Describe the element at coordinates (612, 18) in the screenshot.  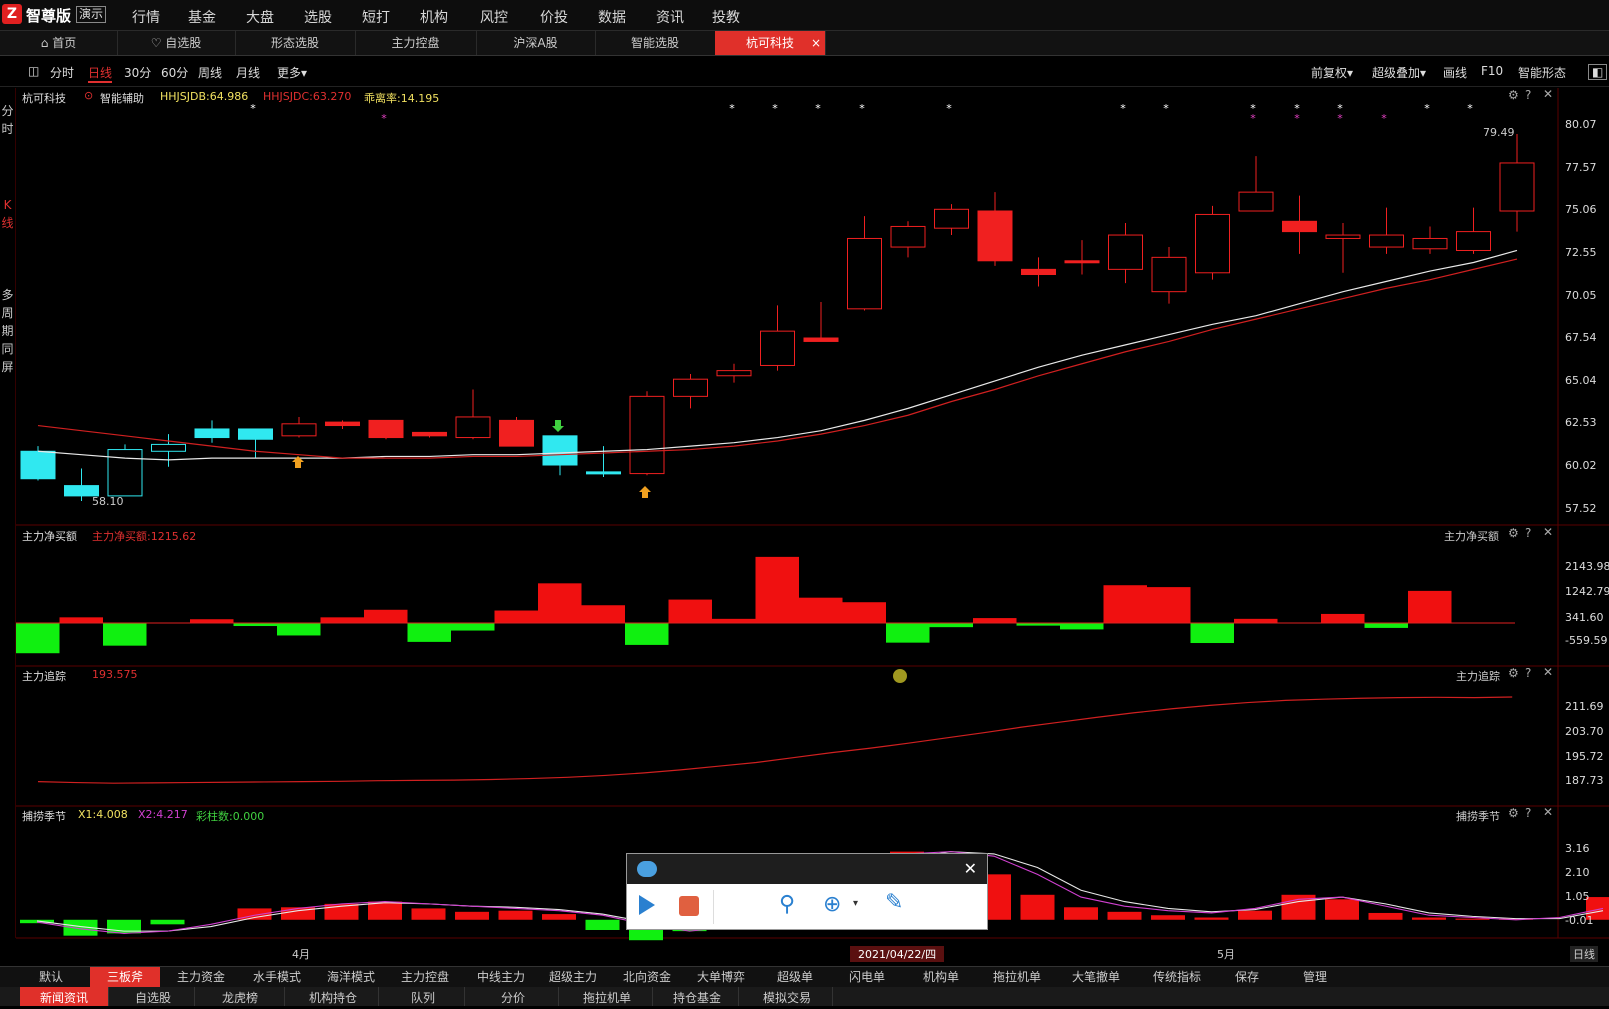
I see `menu-item-8: 数据` at that location.